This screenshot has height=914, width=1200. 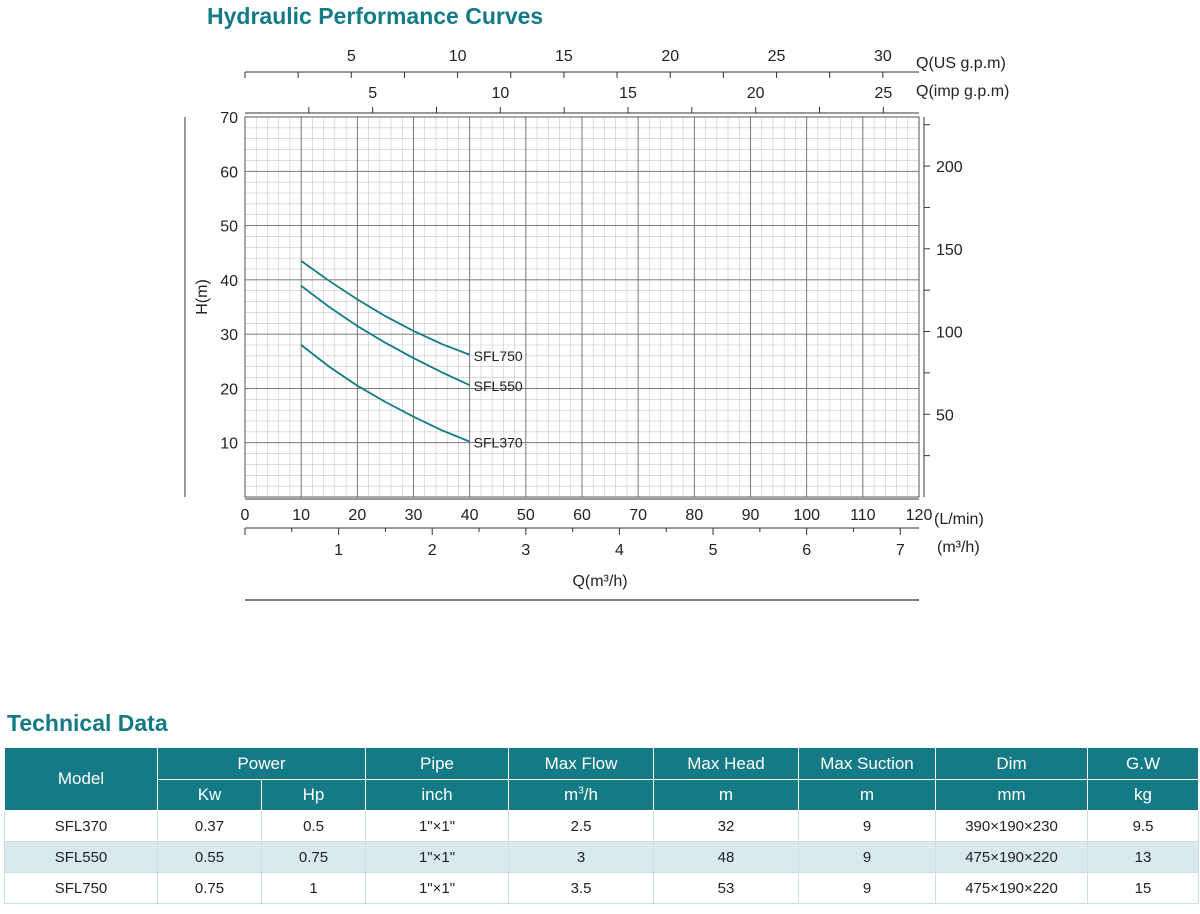 What do you see at coordinates (949, 167) in the screenshot?
I see `right-tick-label: 200` at bounding box center [949, 167].